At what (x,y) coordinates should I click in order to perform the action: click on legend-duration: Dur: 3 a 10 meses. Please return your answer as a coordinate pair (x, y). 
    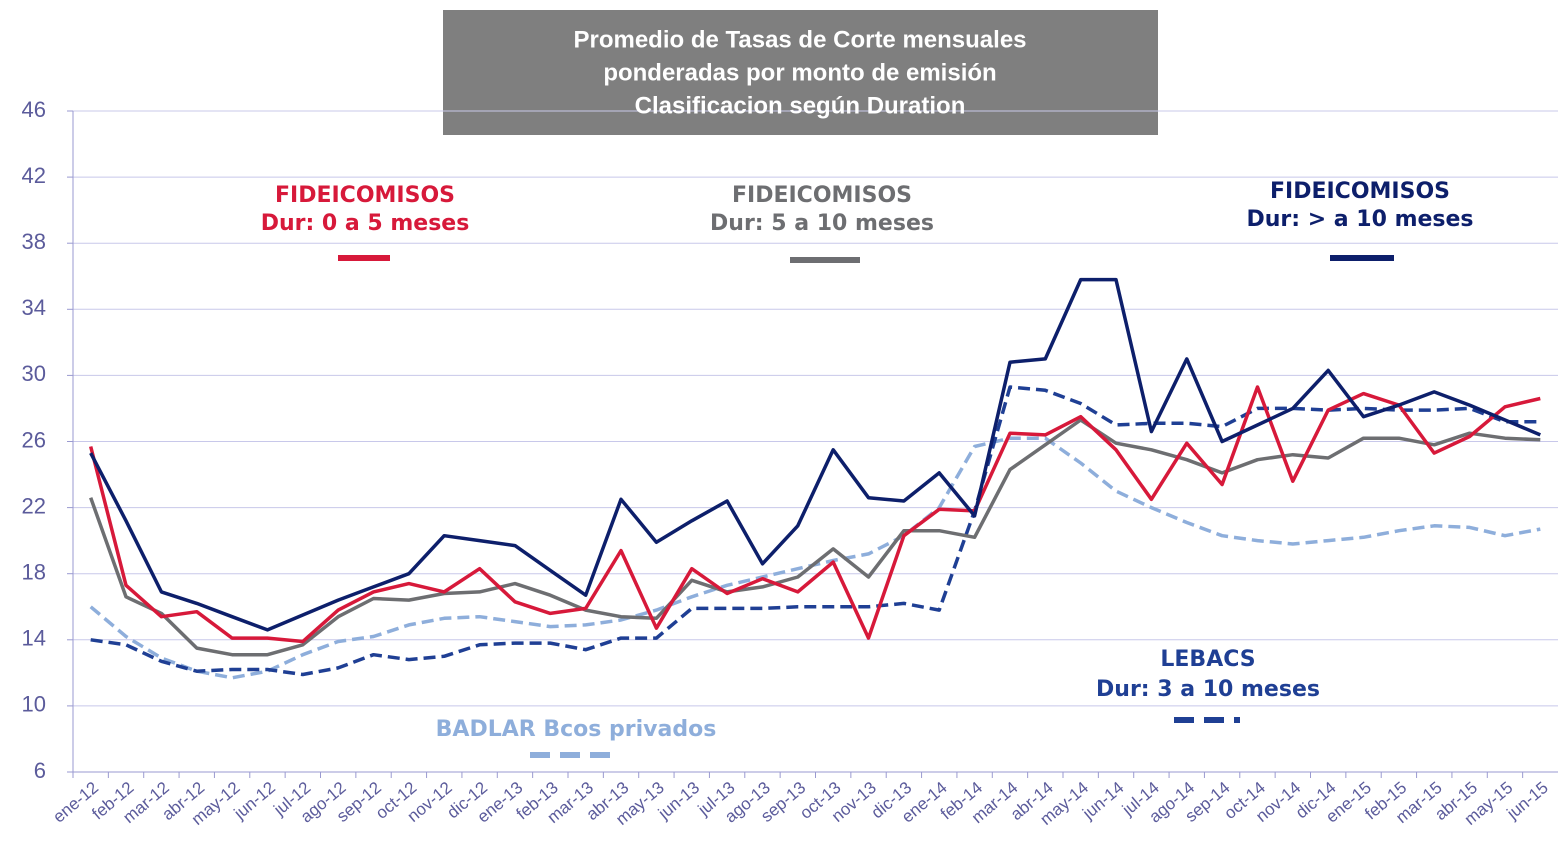
    Looking at the image, I should click on (1208, 689).